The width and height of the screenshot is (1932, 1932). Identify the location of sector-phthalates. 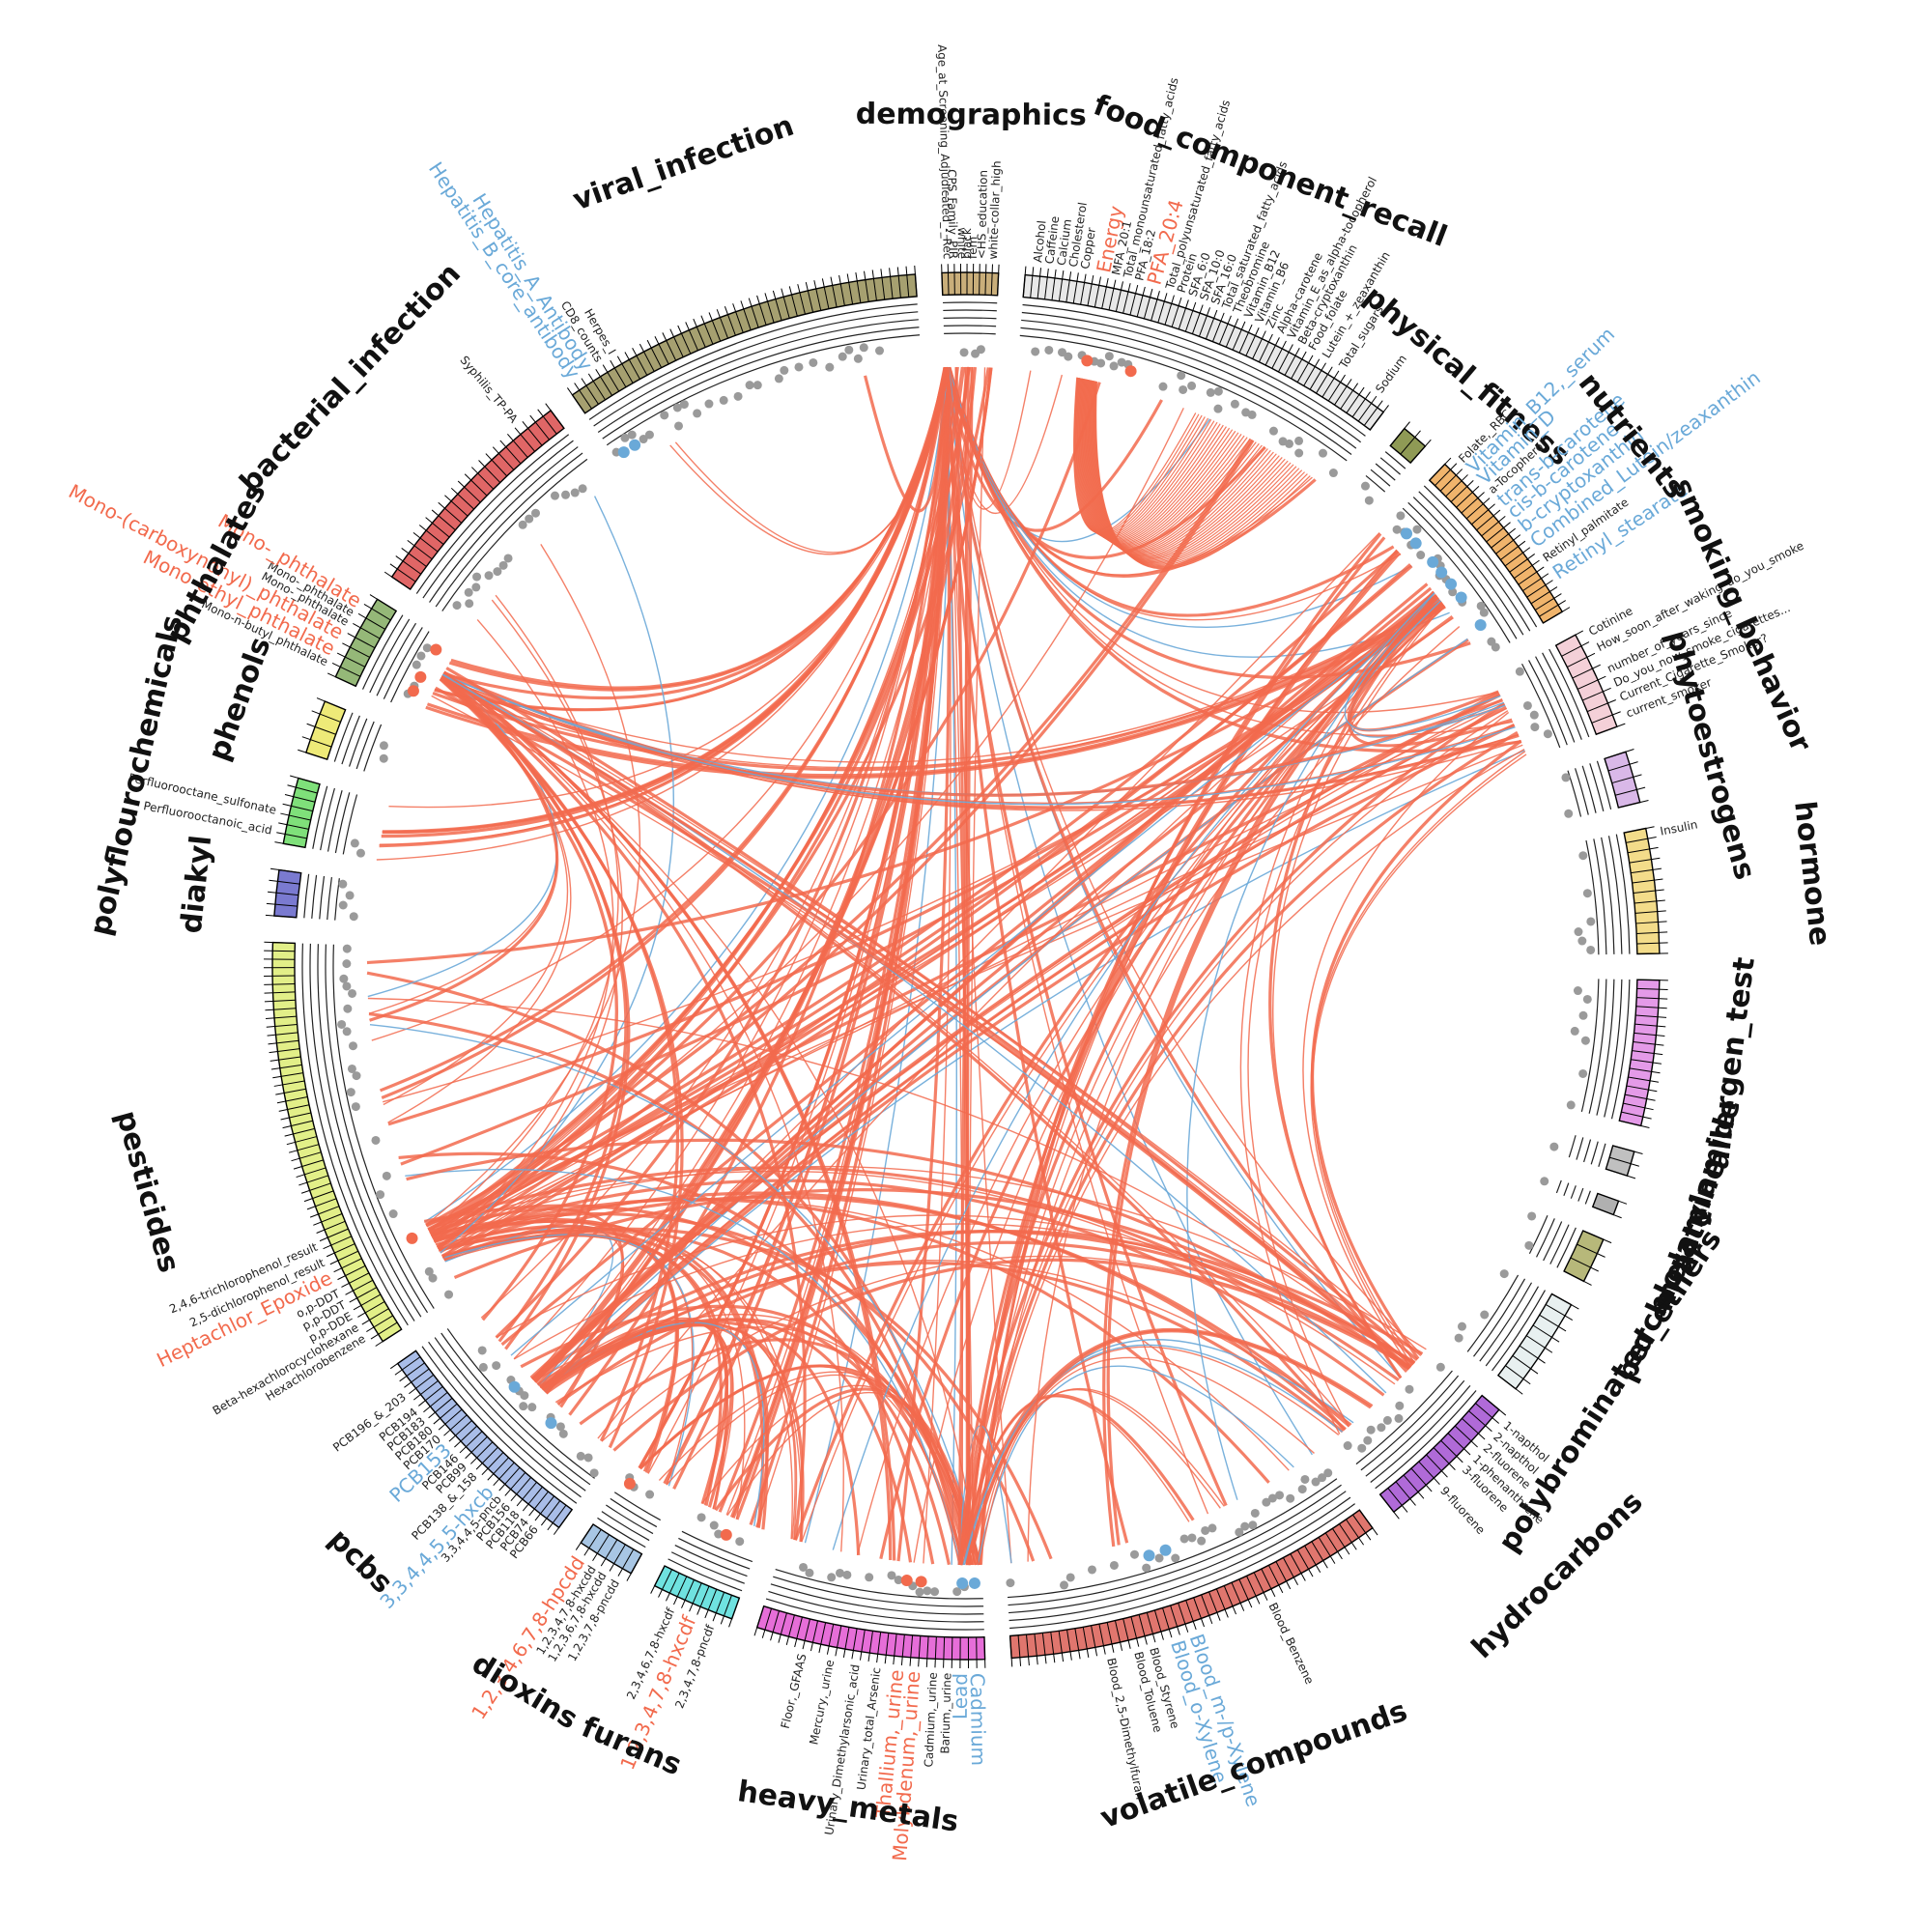
(384, 648).